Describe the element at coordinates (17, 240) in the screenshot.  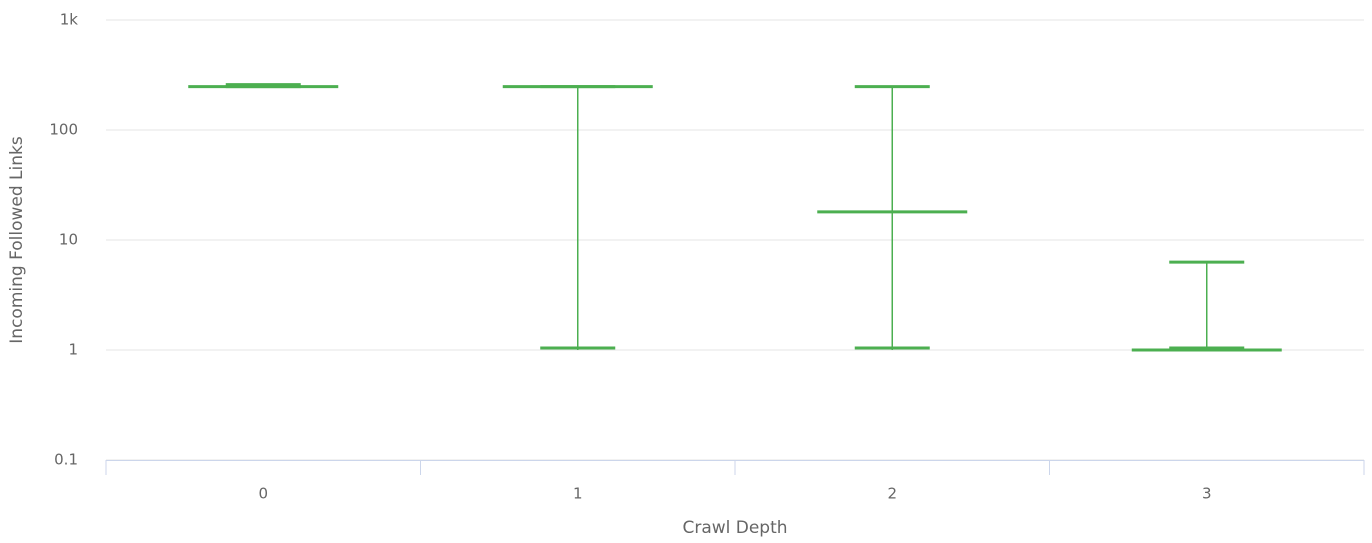
I see `y-axis-title: Incoming Followed Links` at that location.